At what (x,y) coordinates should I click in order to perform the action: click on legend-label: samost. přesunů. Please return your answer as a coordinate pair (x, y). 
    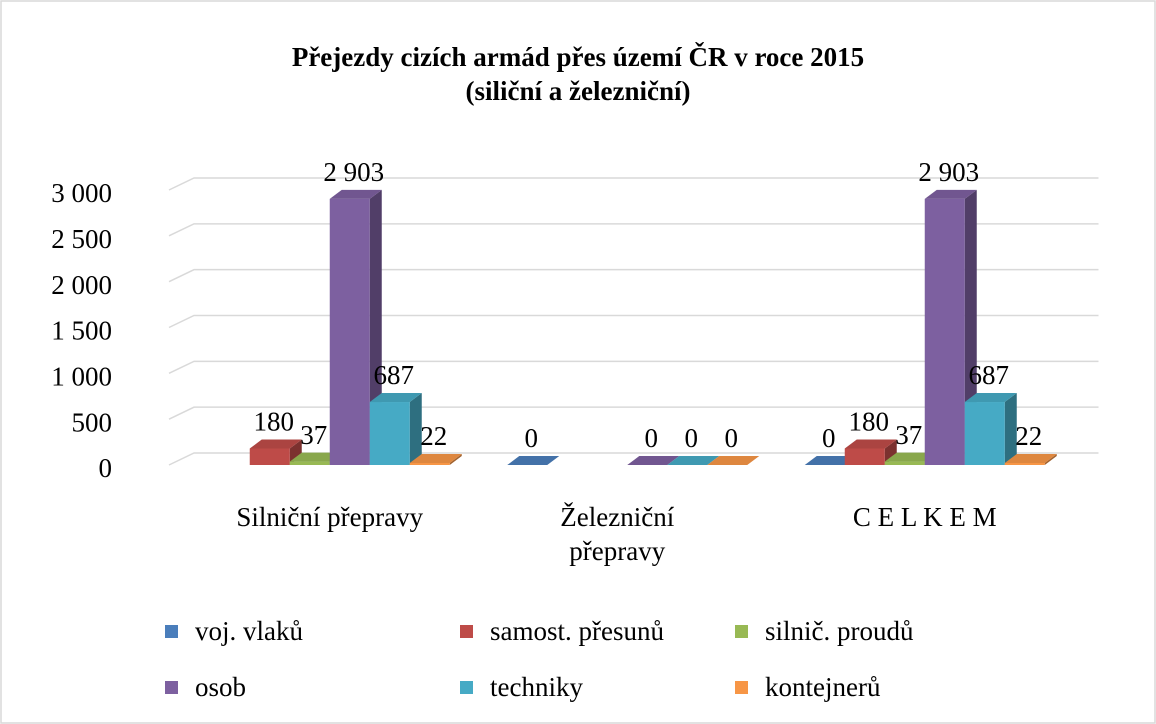
    Looking at the image, I should click on (577, 631).